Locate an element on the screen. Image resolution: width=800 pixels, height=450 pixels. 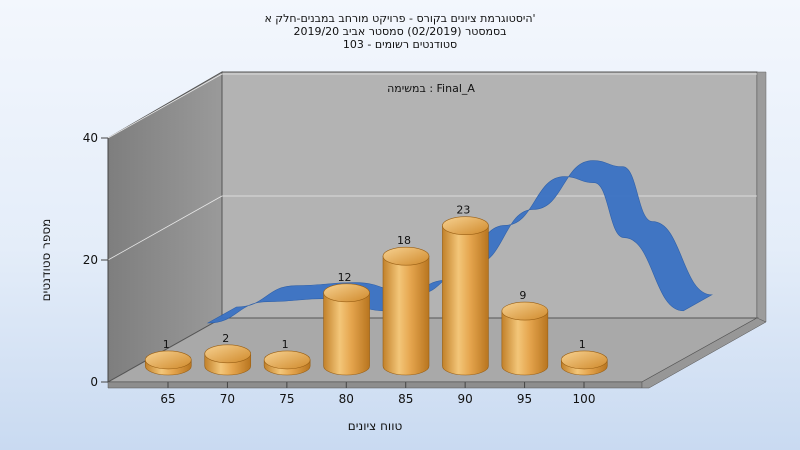
y-tick-label: 20 is located at coordinates (90, 260).